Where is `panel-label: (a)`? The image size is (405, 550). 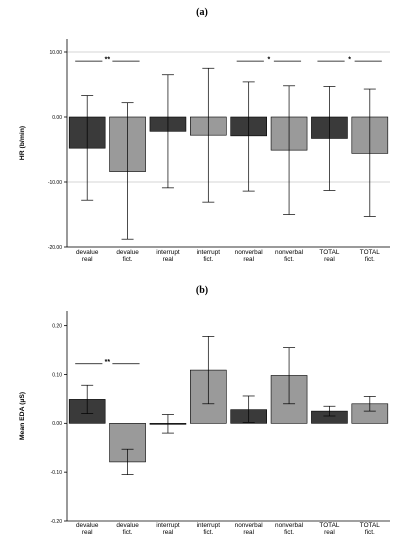 panel-label: (a) is located at coordinates (202, 12).